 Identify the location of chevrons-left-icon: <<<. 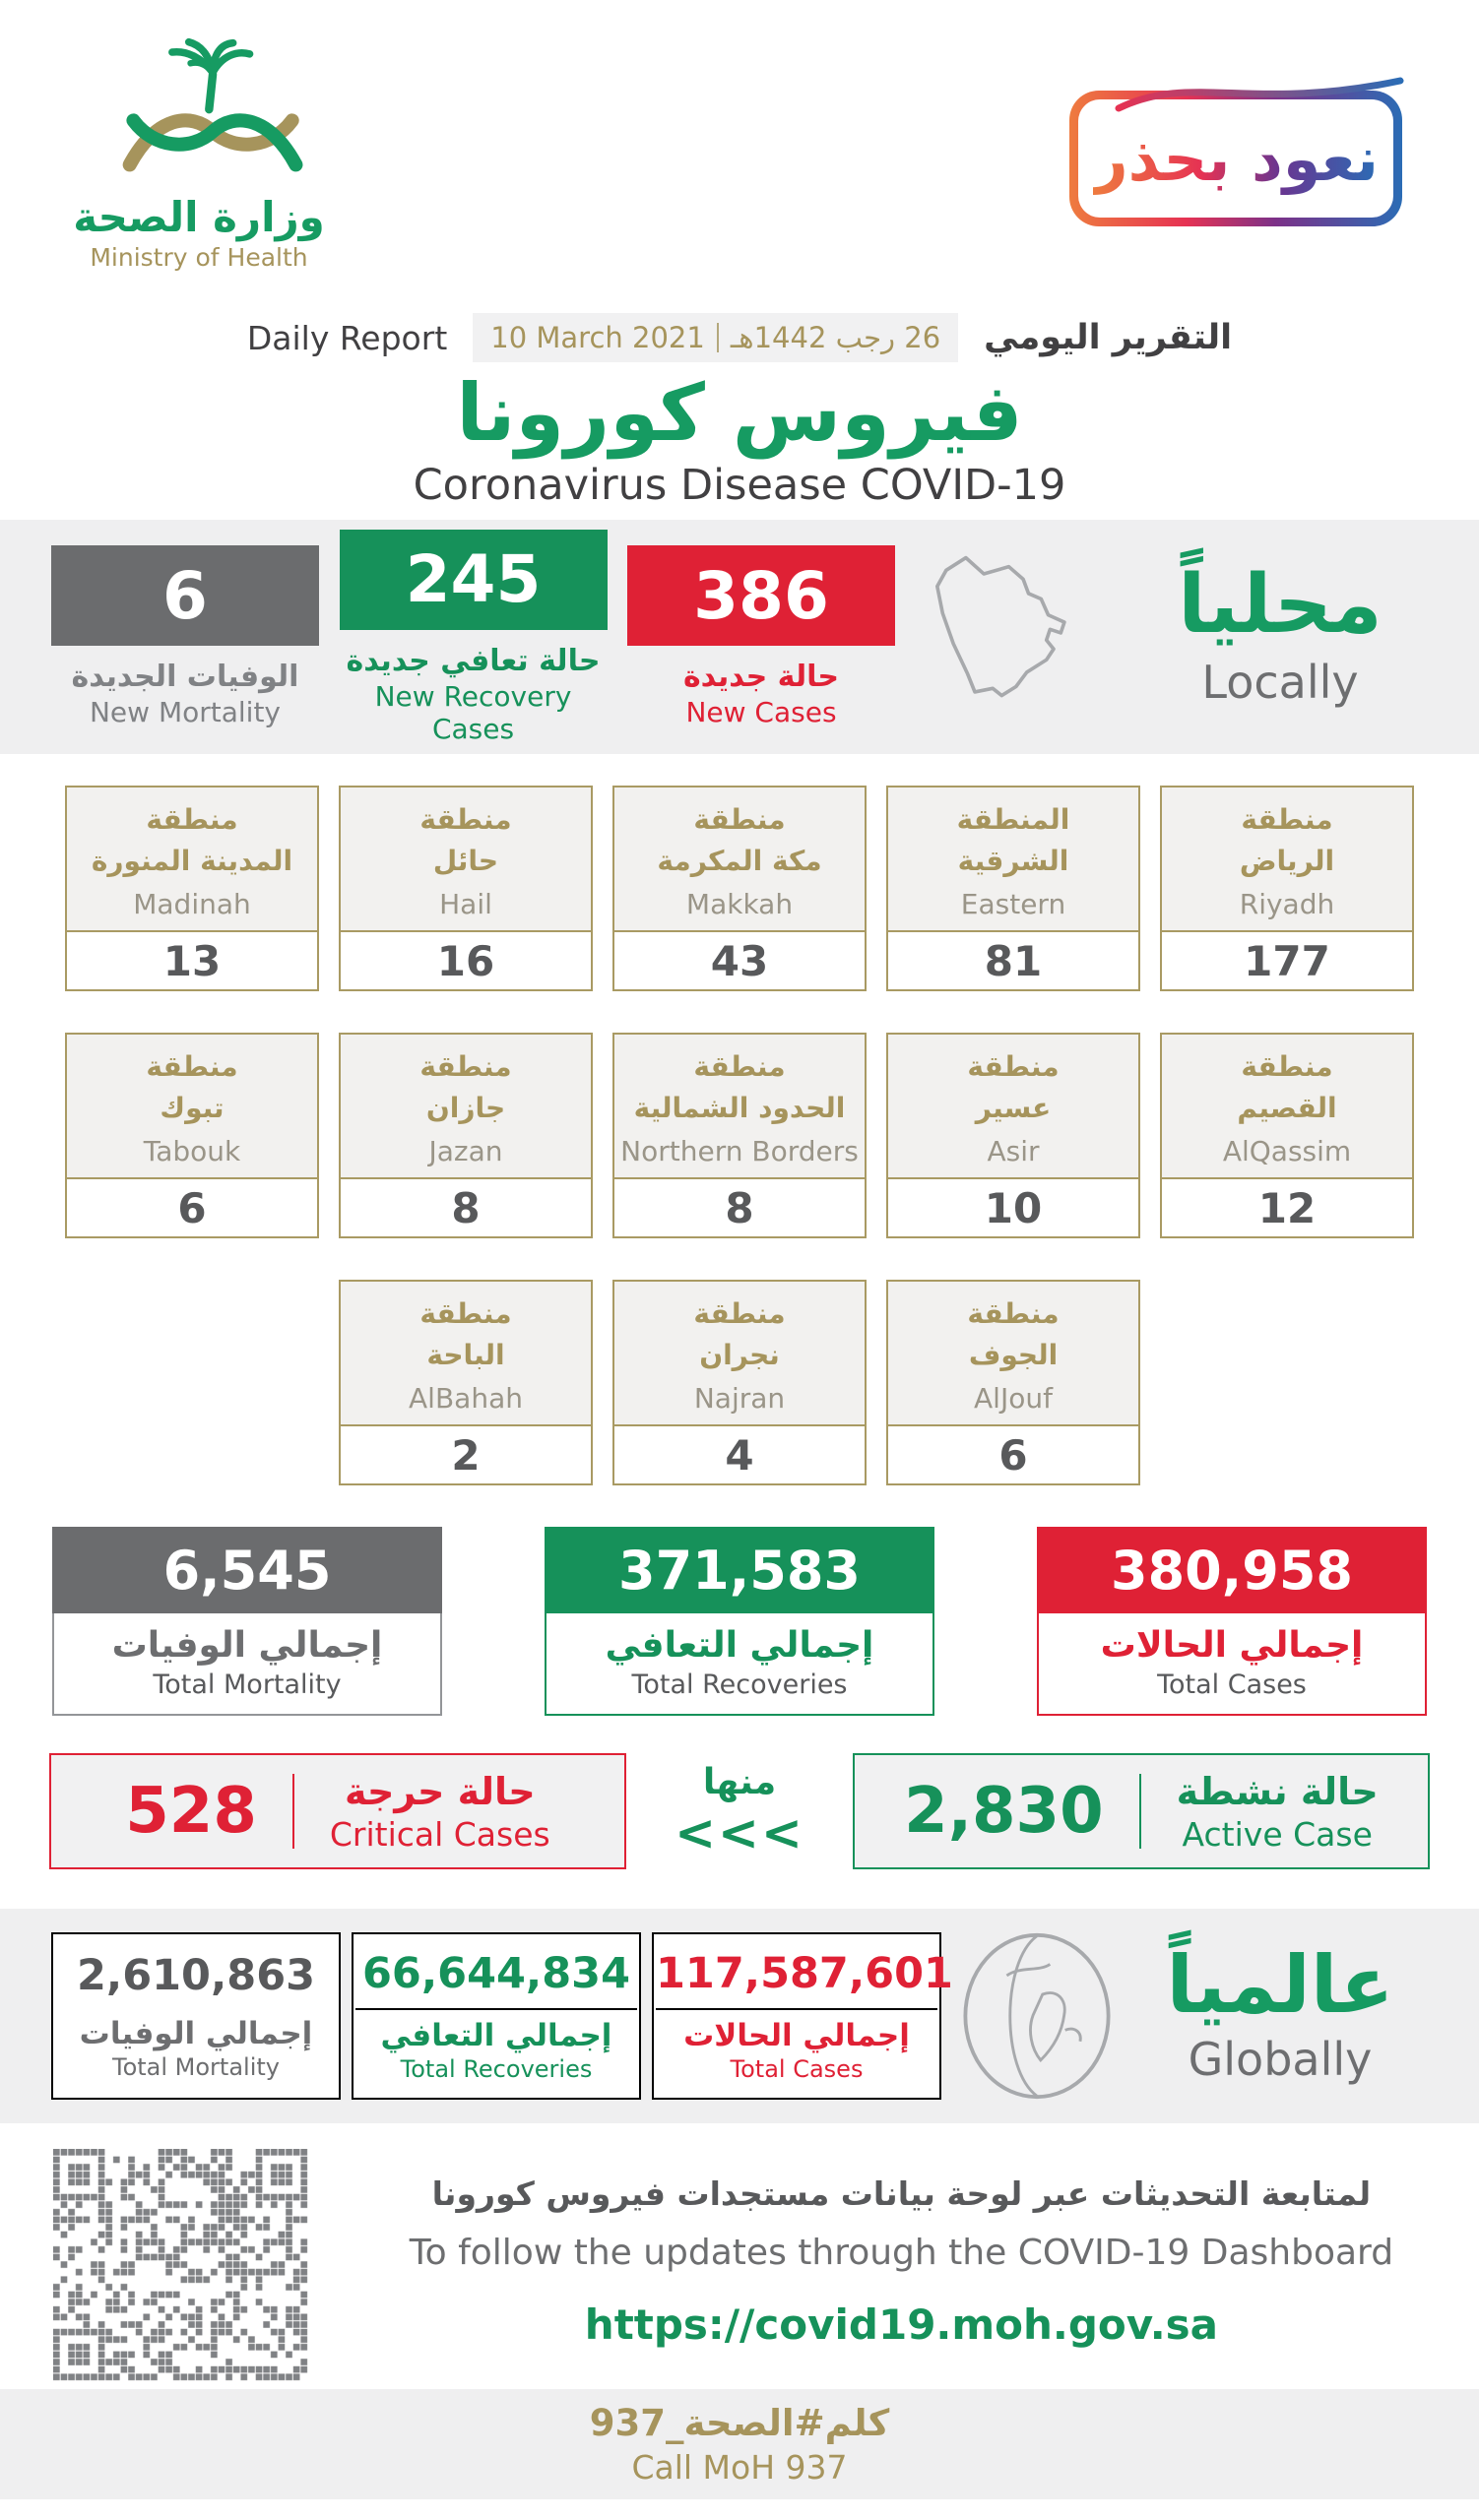
(739, 1832).